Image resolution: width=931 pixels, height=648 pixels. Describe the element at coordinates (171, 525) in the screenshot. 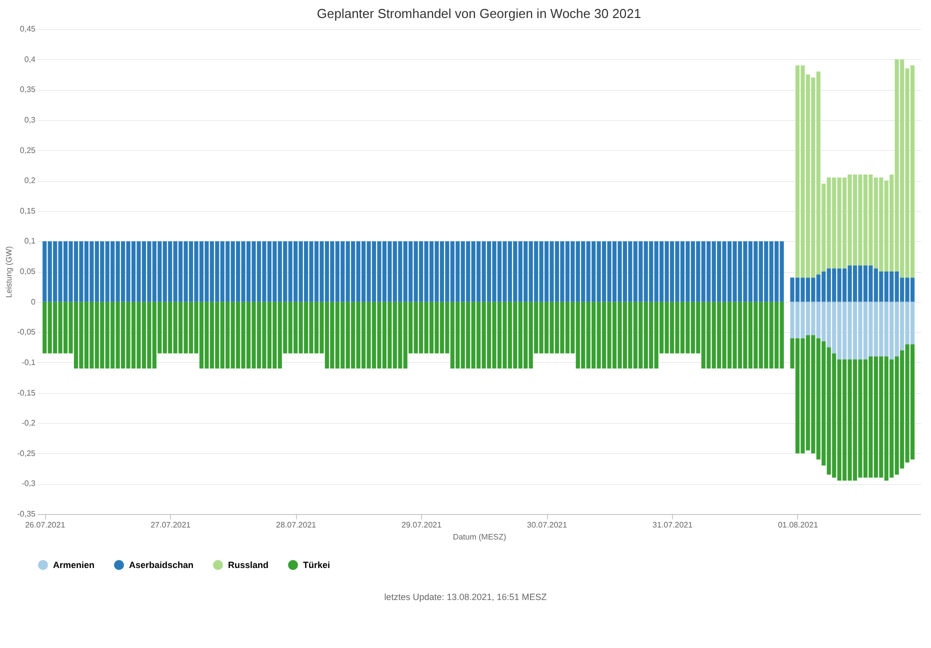

I see `x-tick-label: 27.07.2021` at that location.